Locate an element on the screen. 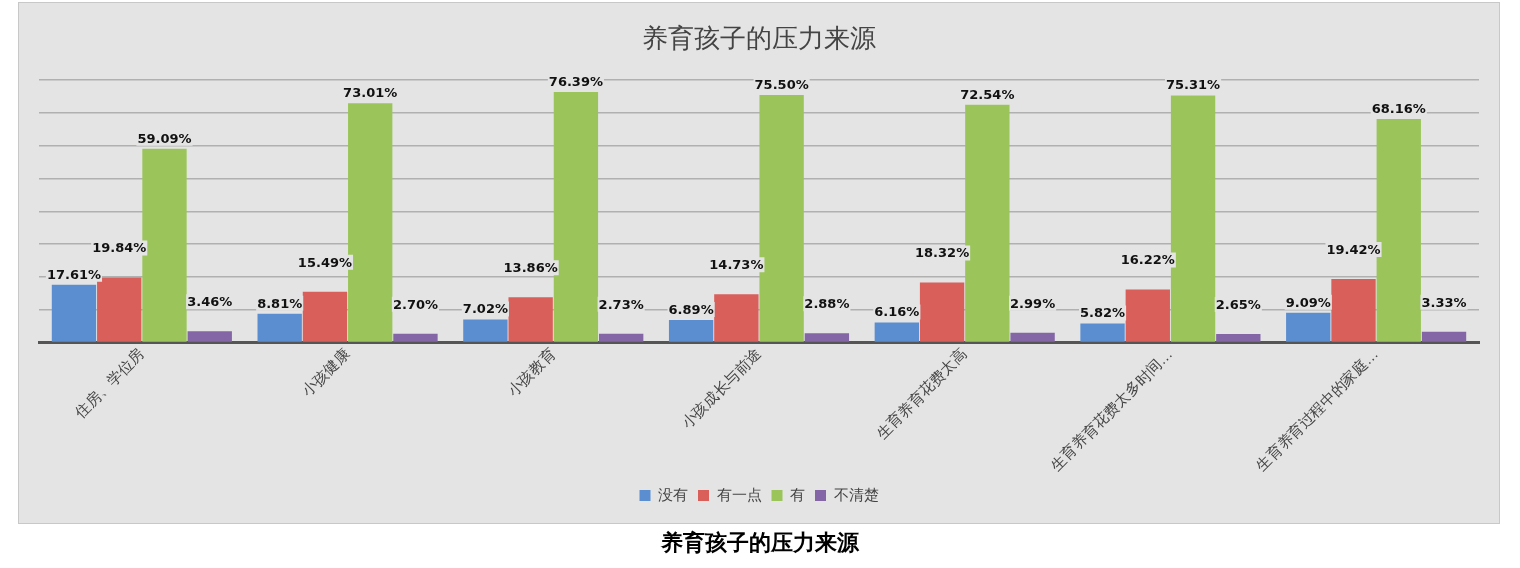  data-label: 6.89% is located at coordinates (691, 309).